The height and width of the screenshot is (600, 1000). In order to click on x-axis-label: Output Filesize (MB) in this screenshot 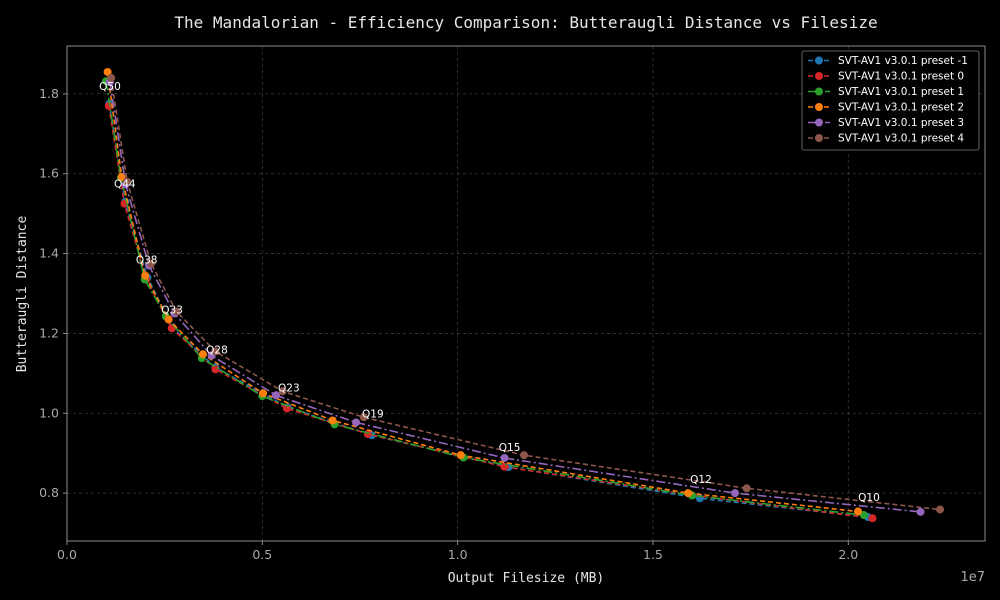, I will do `click(526, 578)`.